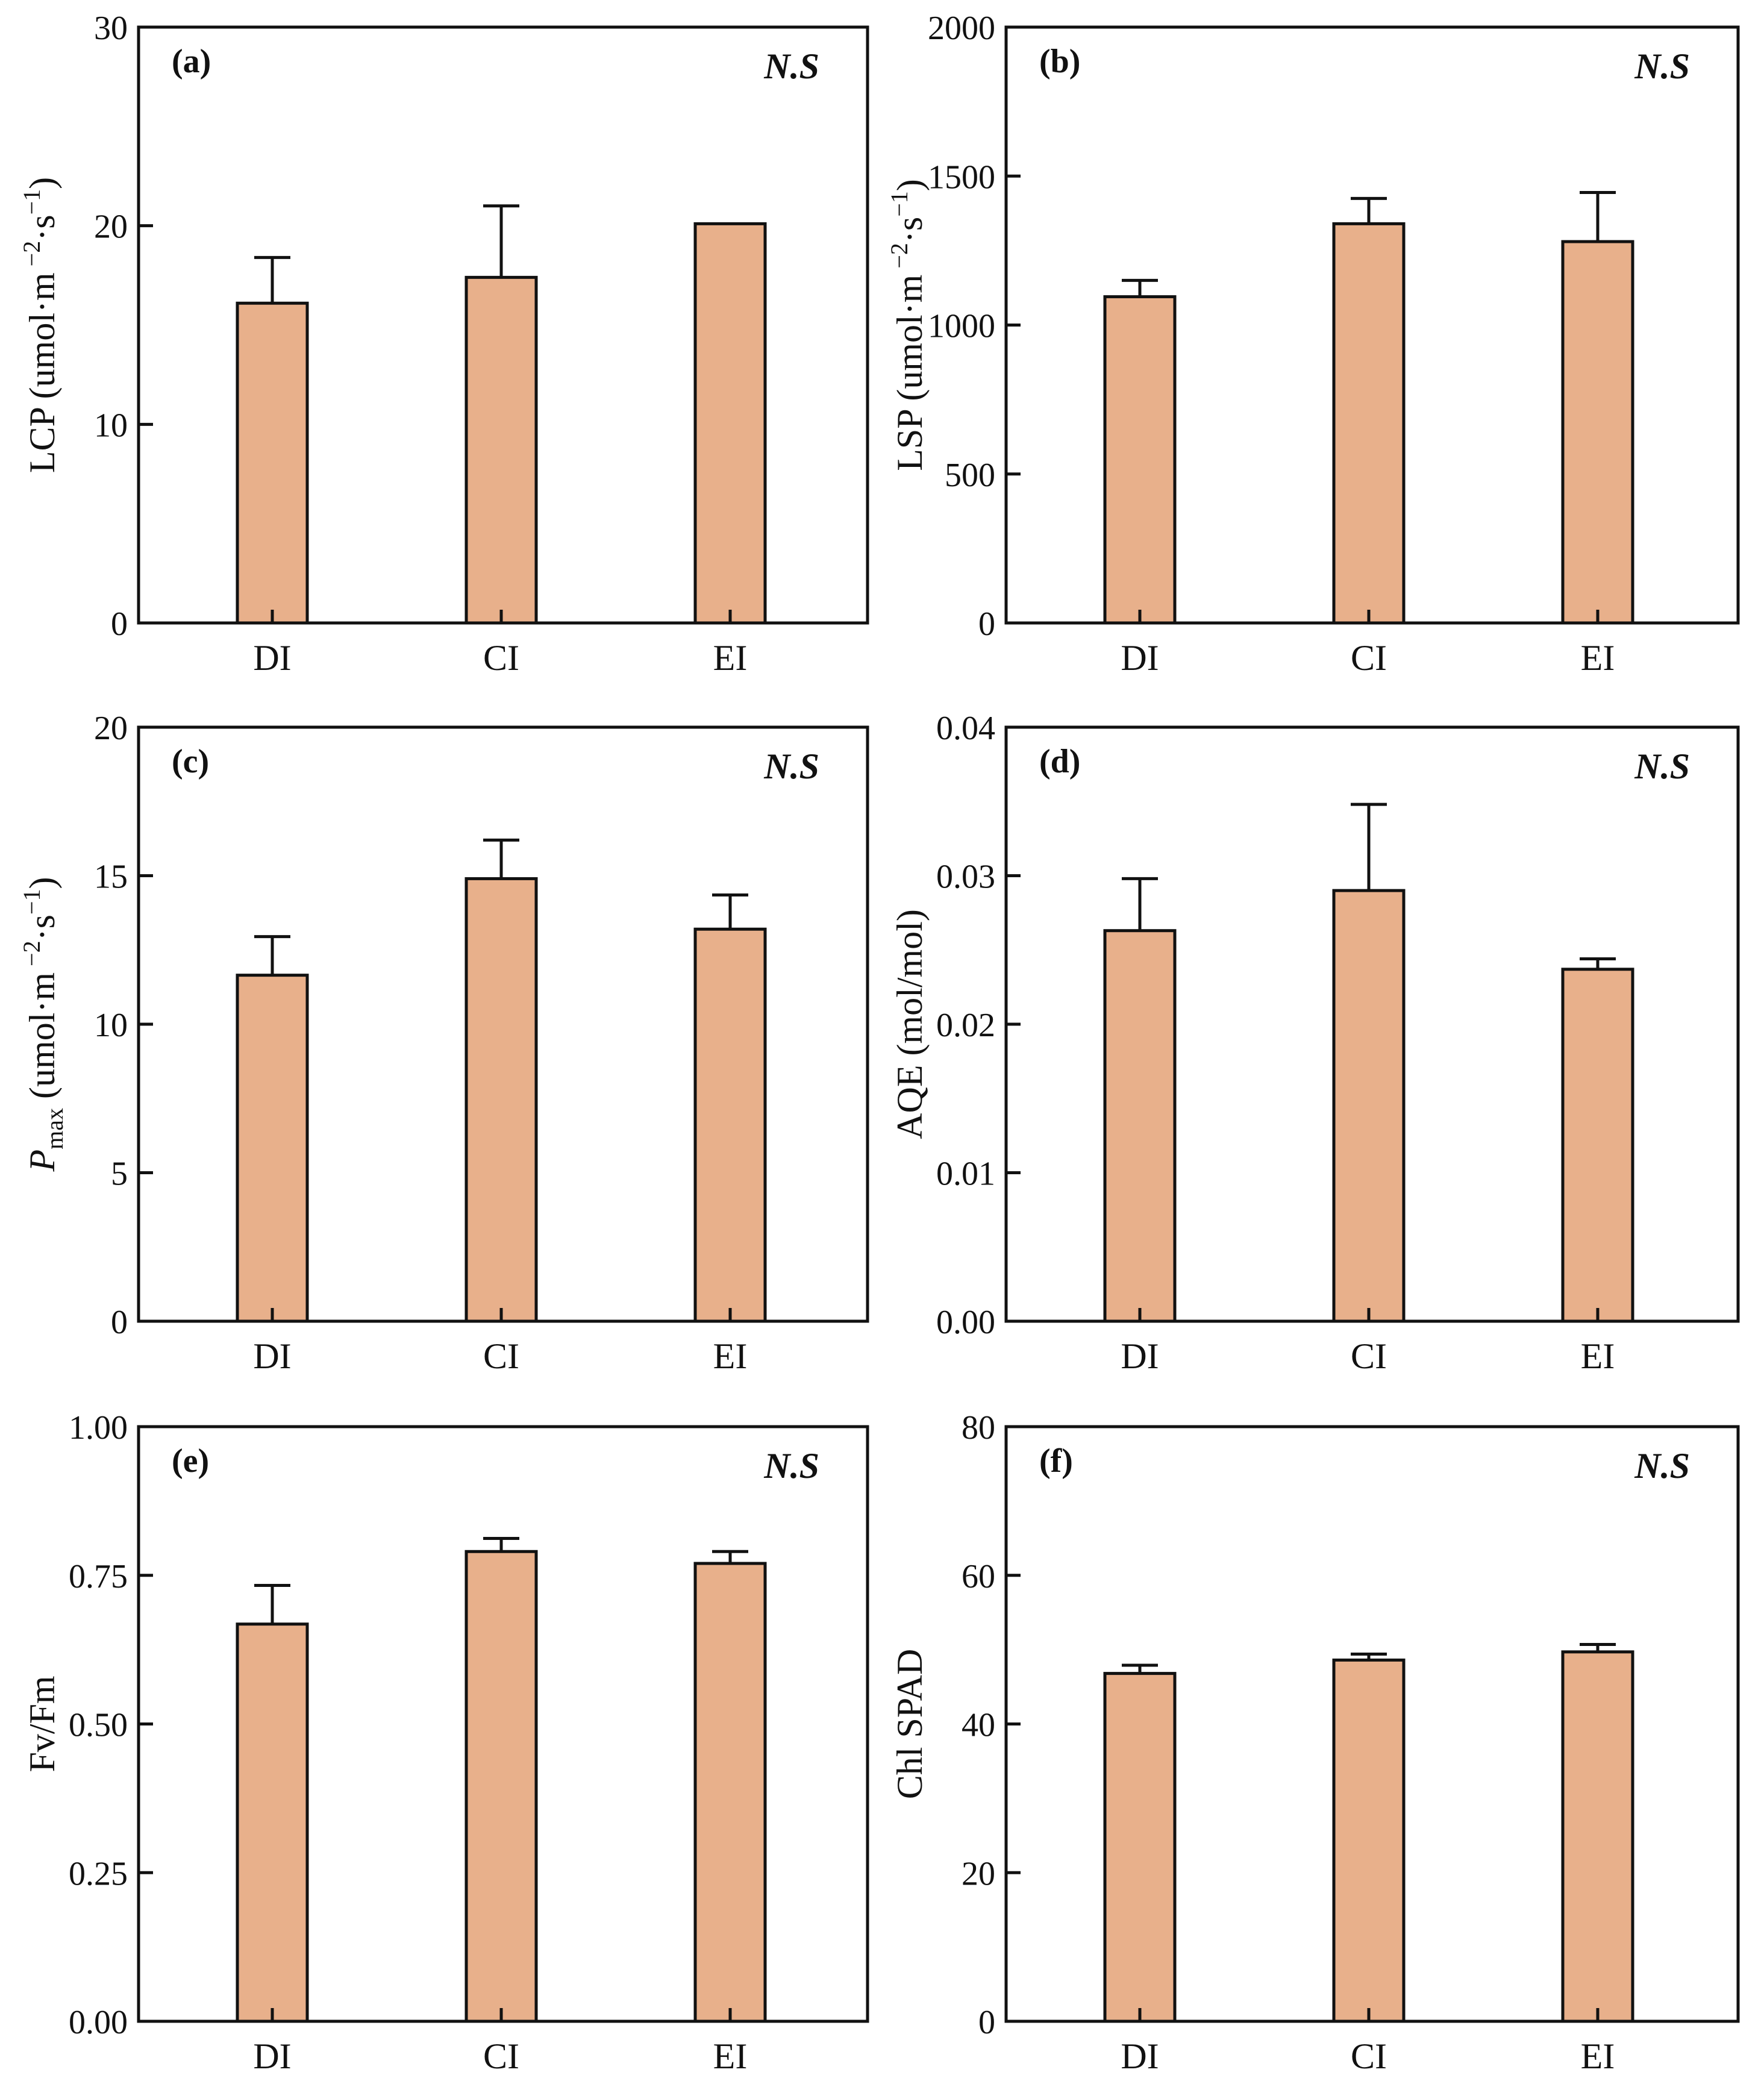 Image resolution: width=1764 pixels, height=2093 pixels. Describe the element at coordinates (961, 28) in the screenshot. I see `y-tick-label: 2000` at that location.